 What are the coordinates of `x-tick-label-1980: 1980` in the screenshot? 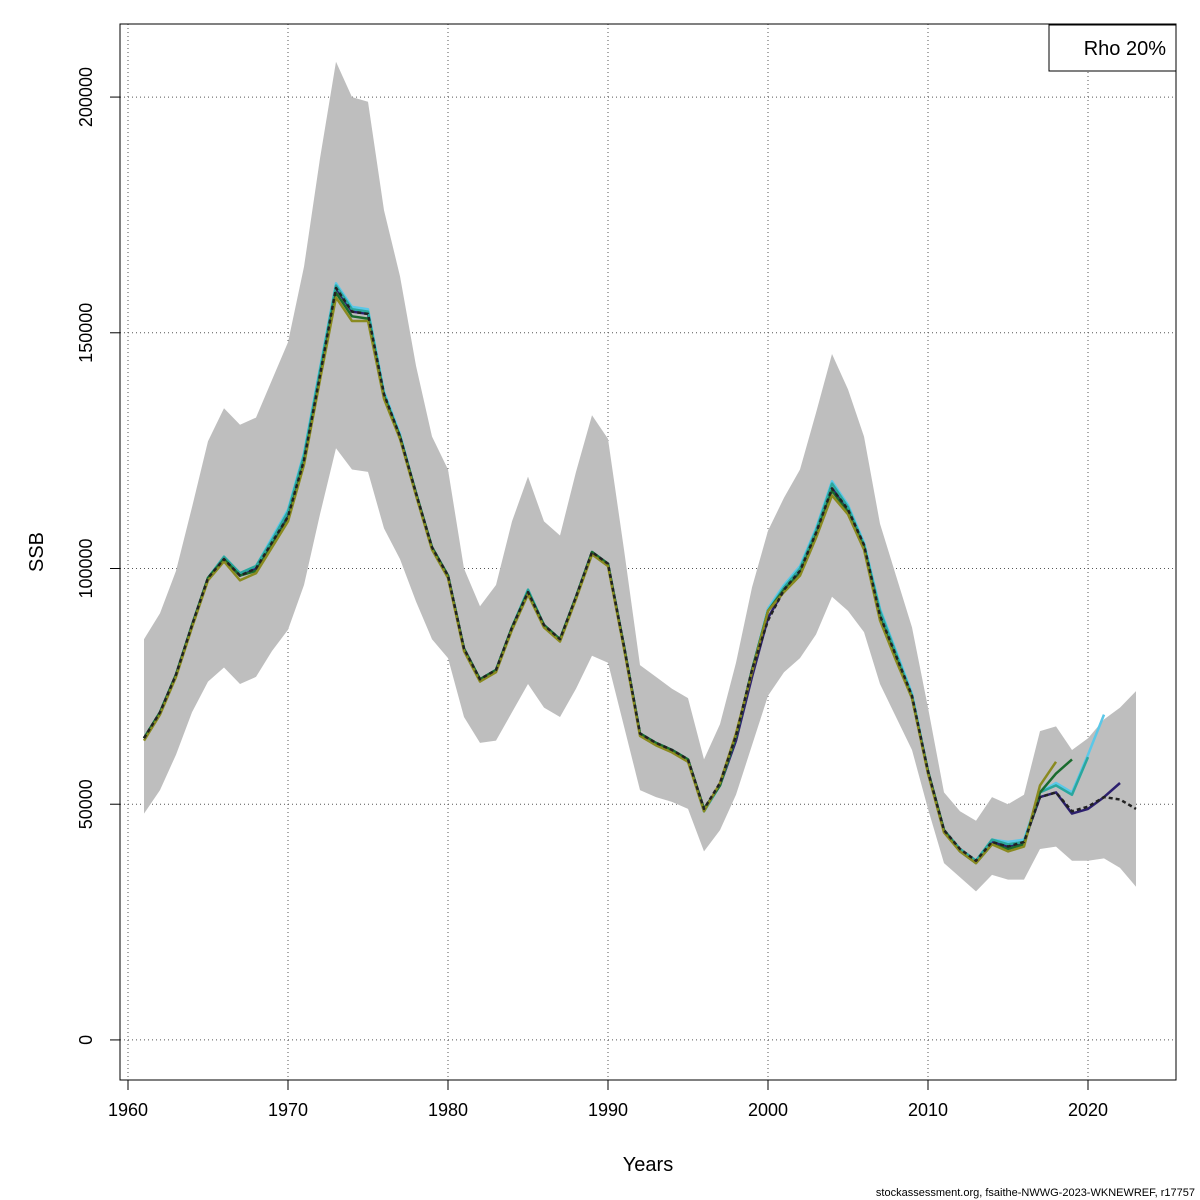 It's located at (448, 1110).